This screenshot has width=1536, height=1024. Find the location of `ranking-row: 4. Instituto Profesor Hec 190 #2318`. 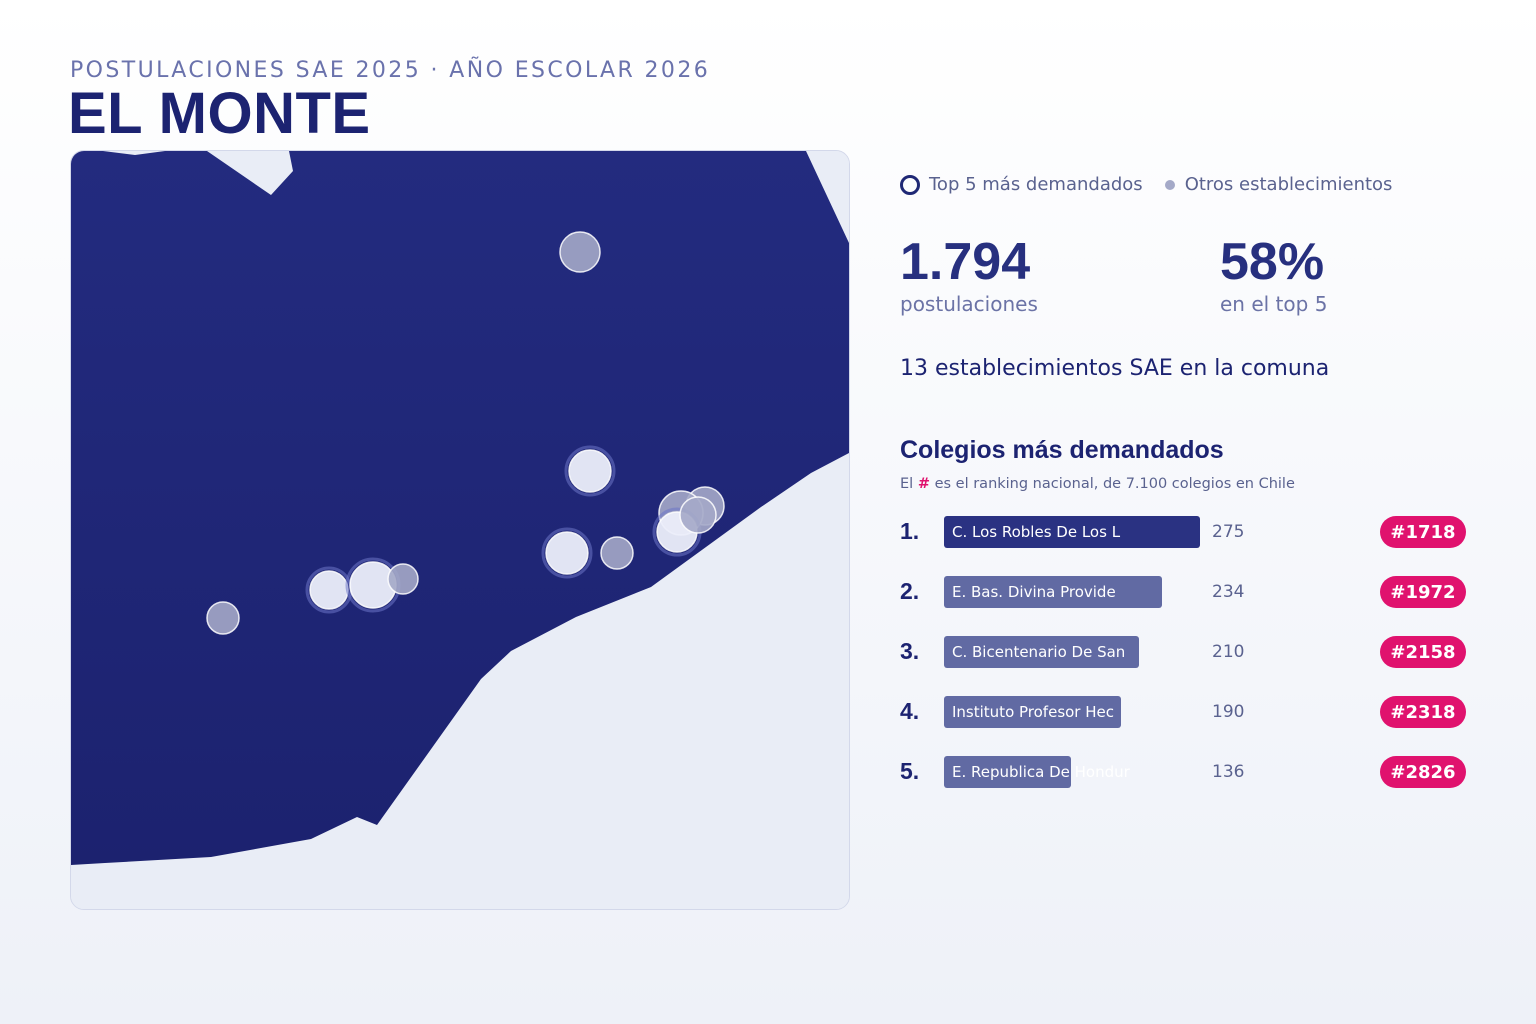

ranking-row: 4. Instituto Profesor Hec 190 #2318 is located at coordinates (1183, 712).